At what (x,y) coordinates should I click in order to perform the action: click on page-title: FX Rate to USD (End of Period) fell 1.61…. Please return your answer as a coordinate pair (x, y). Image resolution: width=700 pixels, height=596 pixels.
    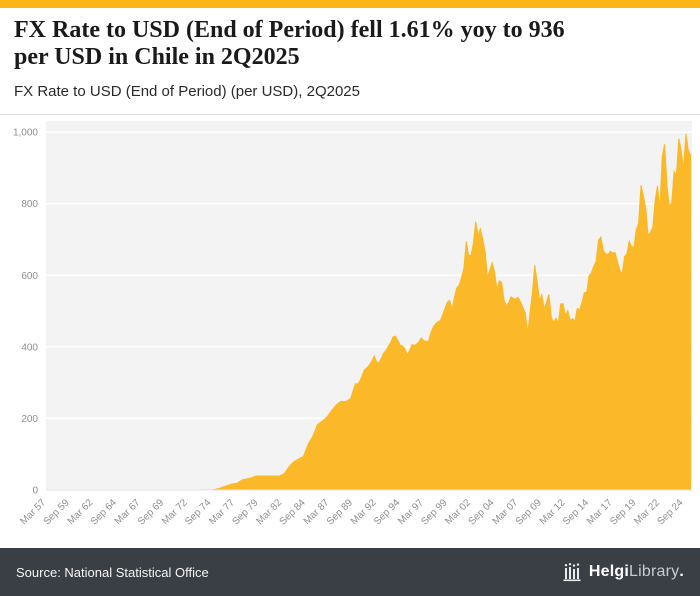
    Looking at the image, I should click on (350, 44).